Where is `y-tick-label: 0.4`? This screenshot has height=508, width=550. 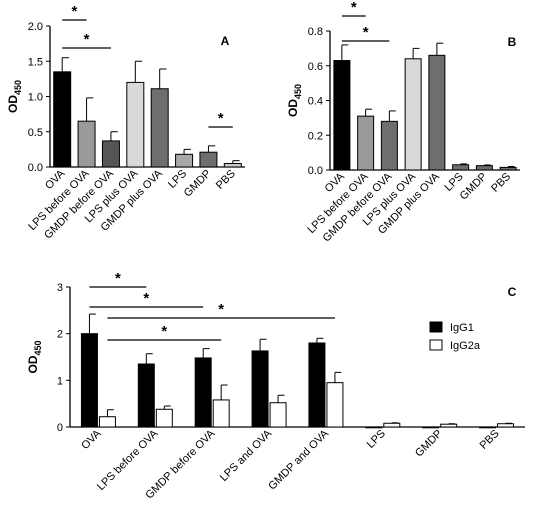
y-tick-label: 0.4 is located at coordinates (315, 102).